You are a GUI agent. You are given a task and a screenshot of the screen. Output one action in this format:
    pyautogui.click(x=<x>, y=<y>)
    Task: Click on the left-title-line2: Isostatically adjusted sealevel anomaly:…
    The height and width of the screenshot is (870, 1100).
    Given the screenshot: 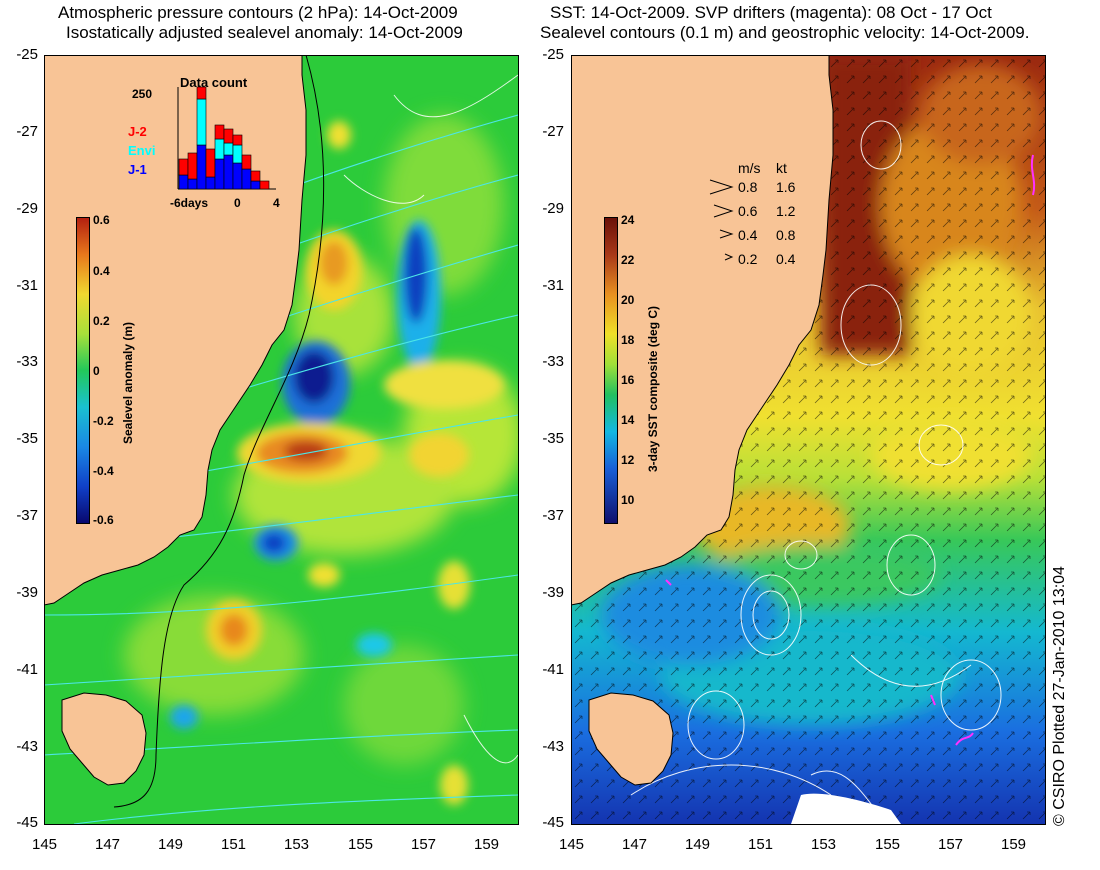 What is the action you would take?
    pyautogui.click(x=264, y=32)
    